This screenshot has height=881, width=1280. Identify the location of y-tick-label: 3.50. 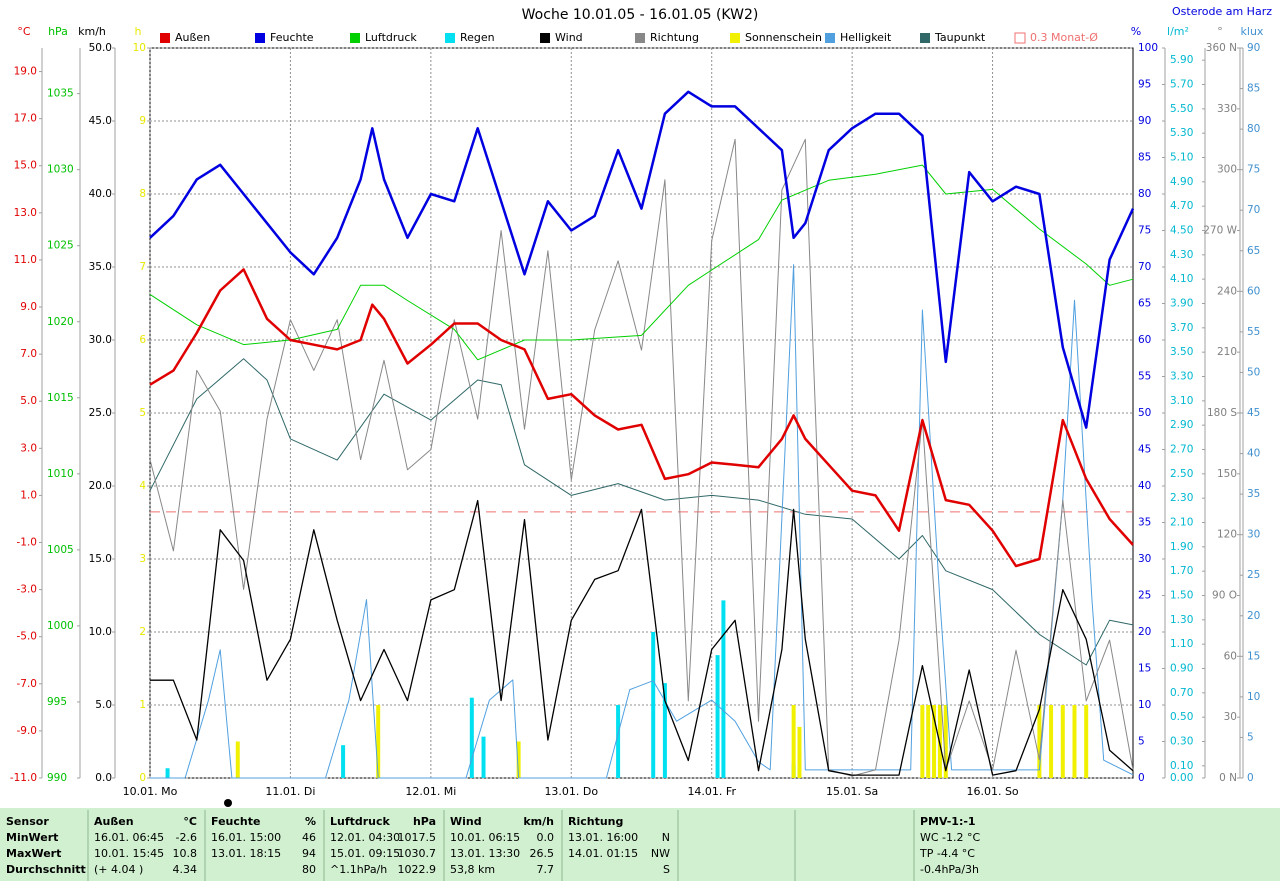
(1181, 352).